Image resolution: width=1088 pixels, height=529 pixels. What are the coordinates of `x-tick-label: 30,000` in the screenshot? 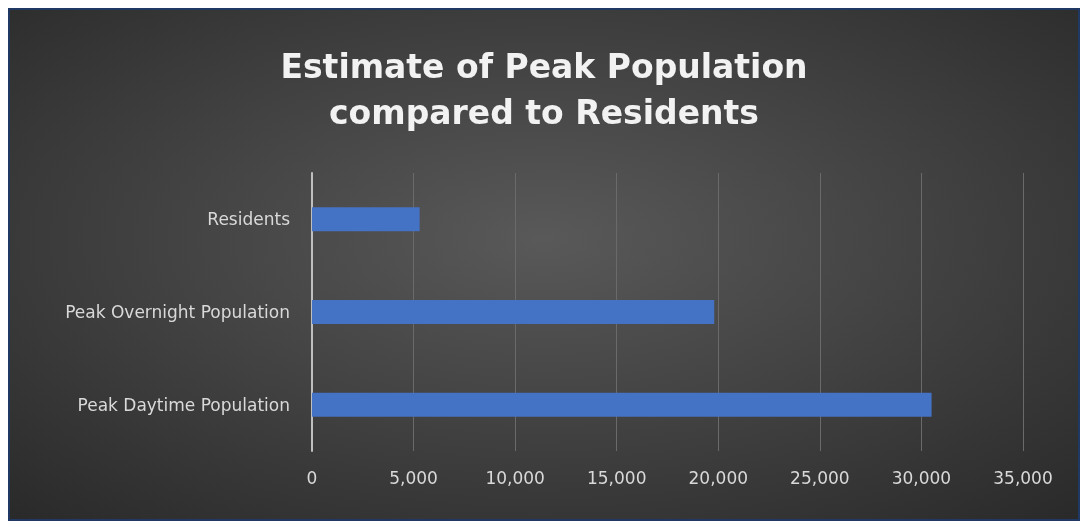 It's located at (921, 477).